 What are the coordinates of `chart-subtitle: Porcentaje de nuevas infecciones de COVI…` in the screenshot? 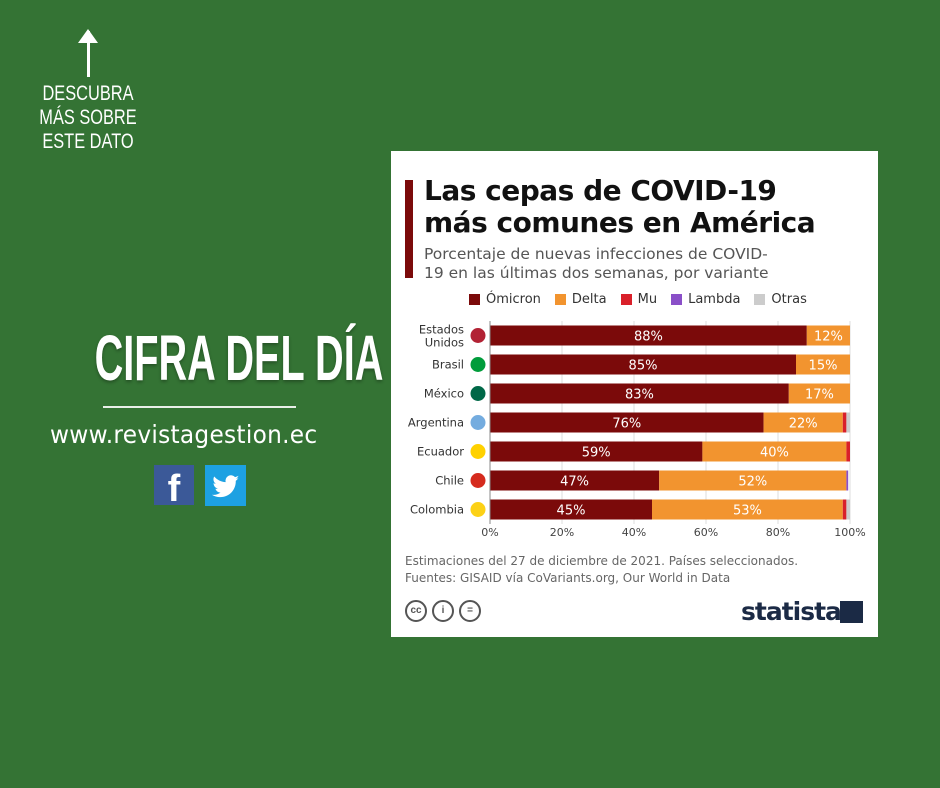 It's located at (596, 263).